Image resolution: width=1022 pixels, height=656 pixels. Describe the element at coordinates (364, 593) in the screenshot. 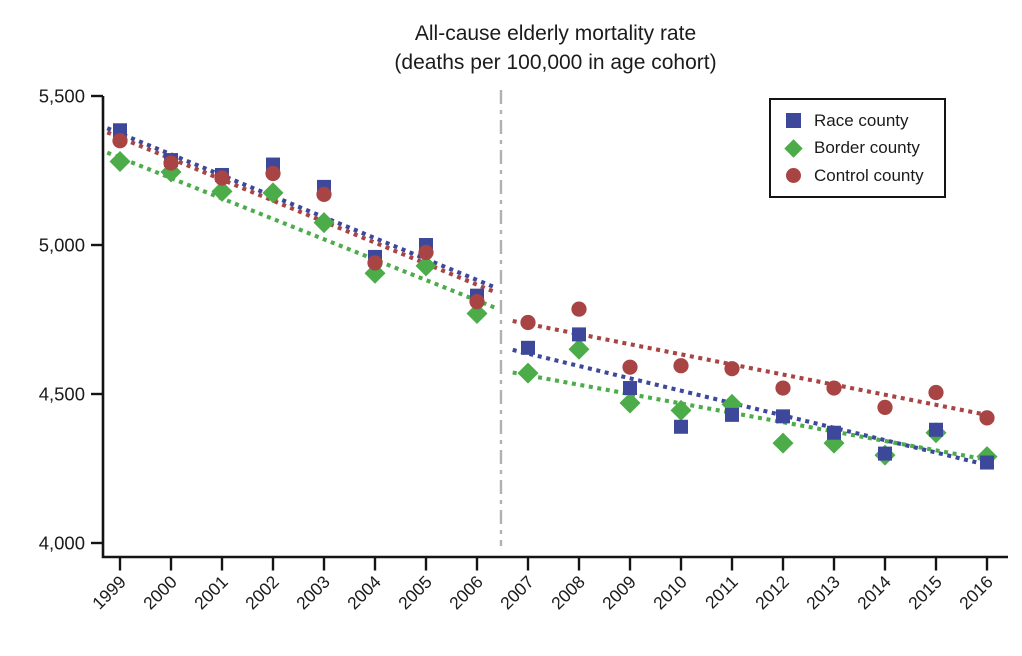

I see `x-axis-tick-label-2004: 2004` at that location.